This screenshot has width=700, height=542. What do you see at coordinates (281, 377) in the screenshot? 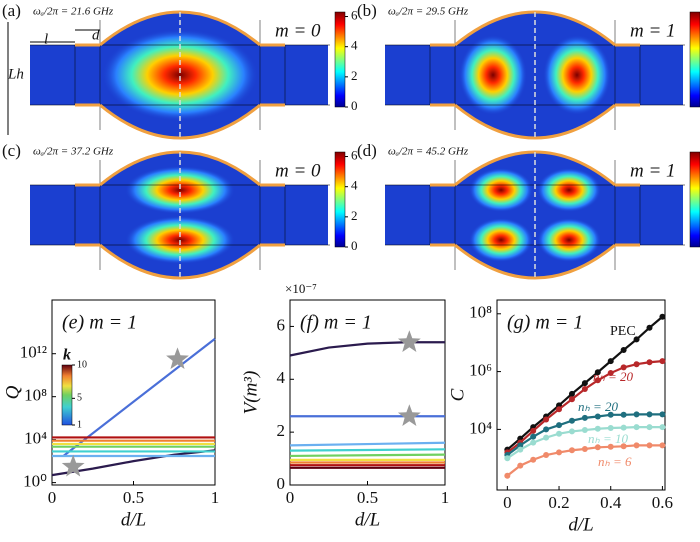
I see `y-tick-label: 4` at bounding box center [281, 377].